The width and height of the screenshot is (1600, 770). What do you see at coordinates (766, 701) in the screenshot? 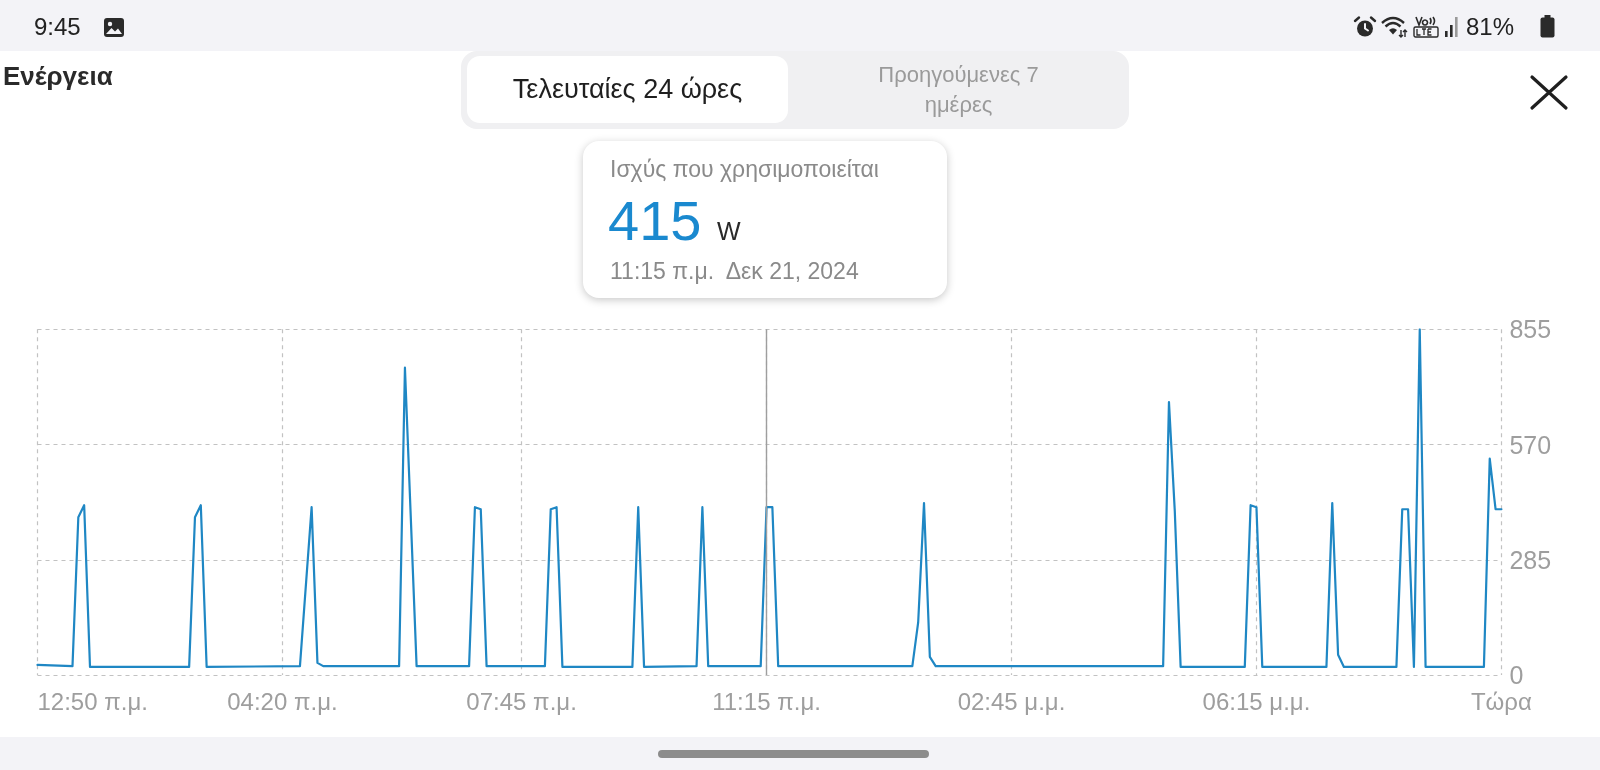
I see `x-tick-label: 11:15 π.μ.` at bounding box center [766, 701].